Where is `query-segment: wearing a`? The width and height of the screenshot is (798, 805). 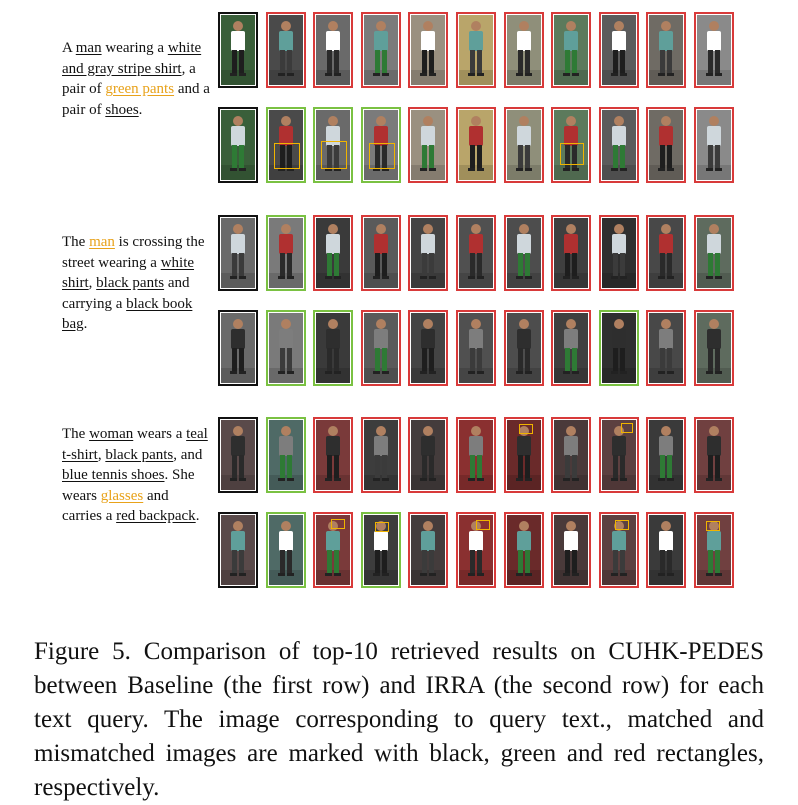
query-segment: wearing a is located at coordinates (134, 48).